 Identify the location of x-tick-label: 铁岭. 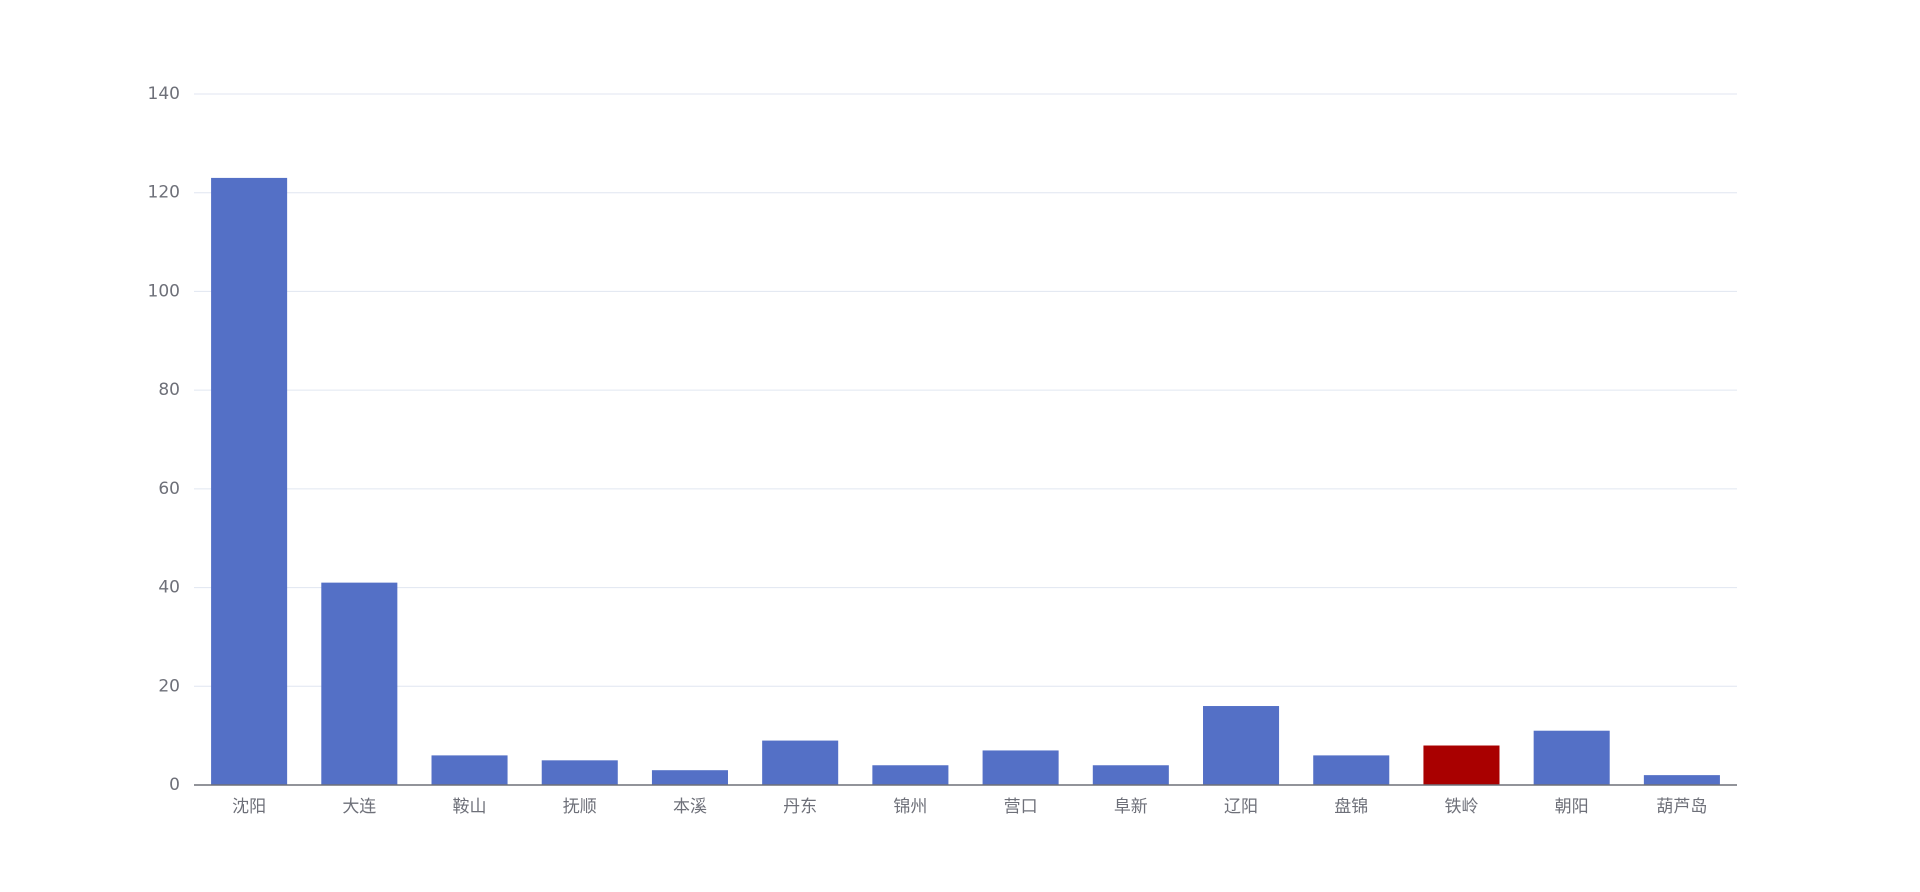
(1461, 807).